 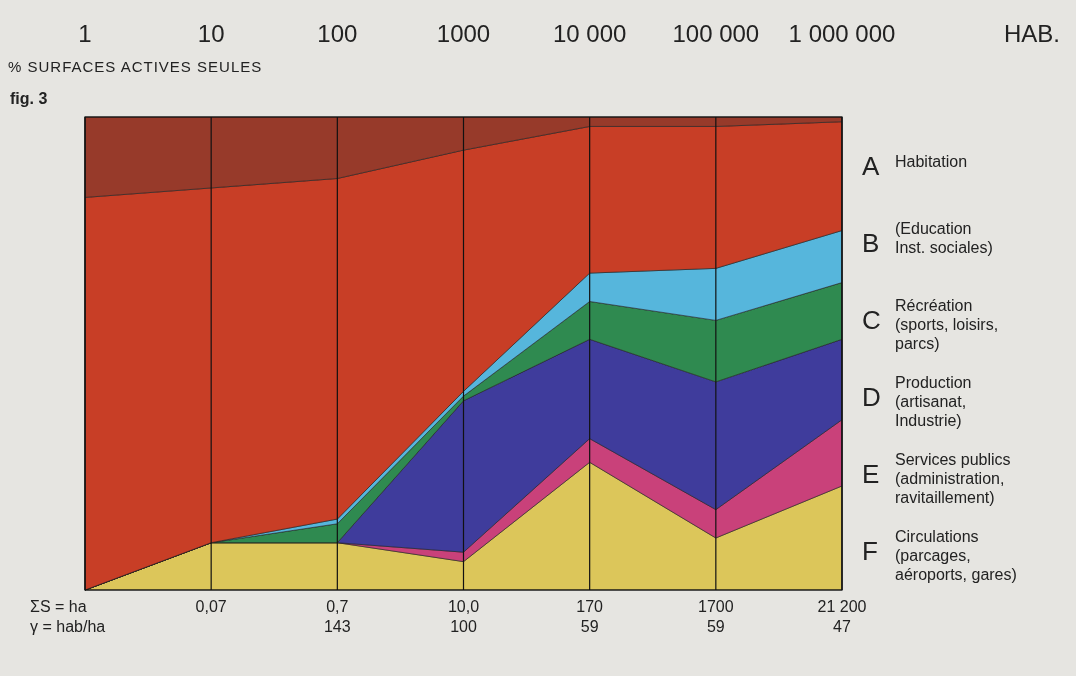 What do you see at coordinates (463, 33) in the screenshot?
I see `x-tick-label: 1000` at bounding box center [463, 33].